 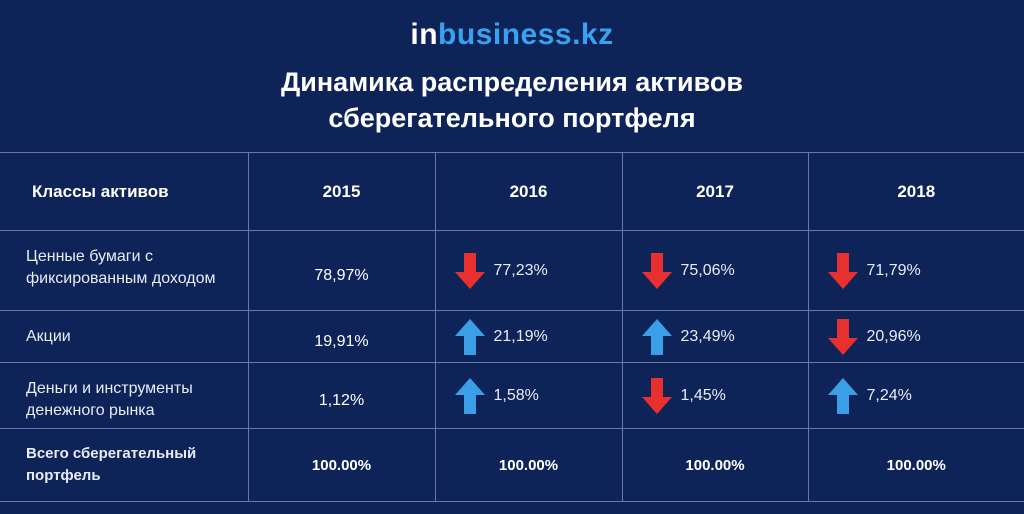 What do you see at coordinates (341, 341) in the screenshot?
I see `value-text: 19,91%` at bounding box center [341, 341].